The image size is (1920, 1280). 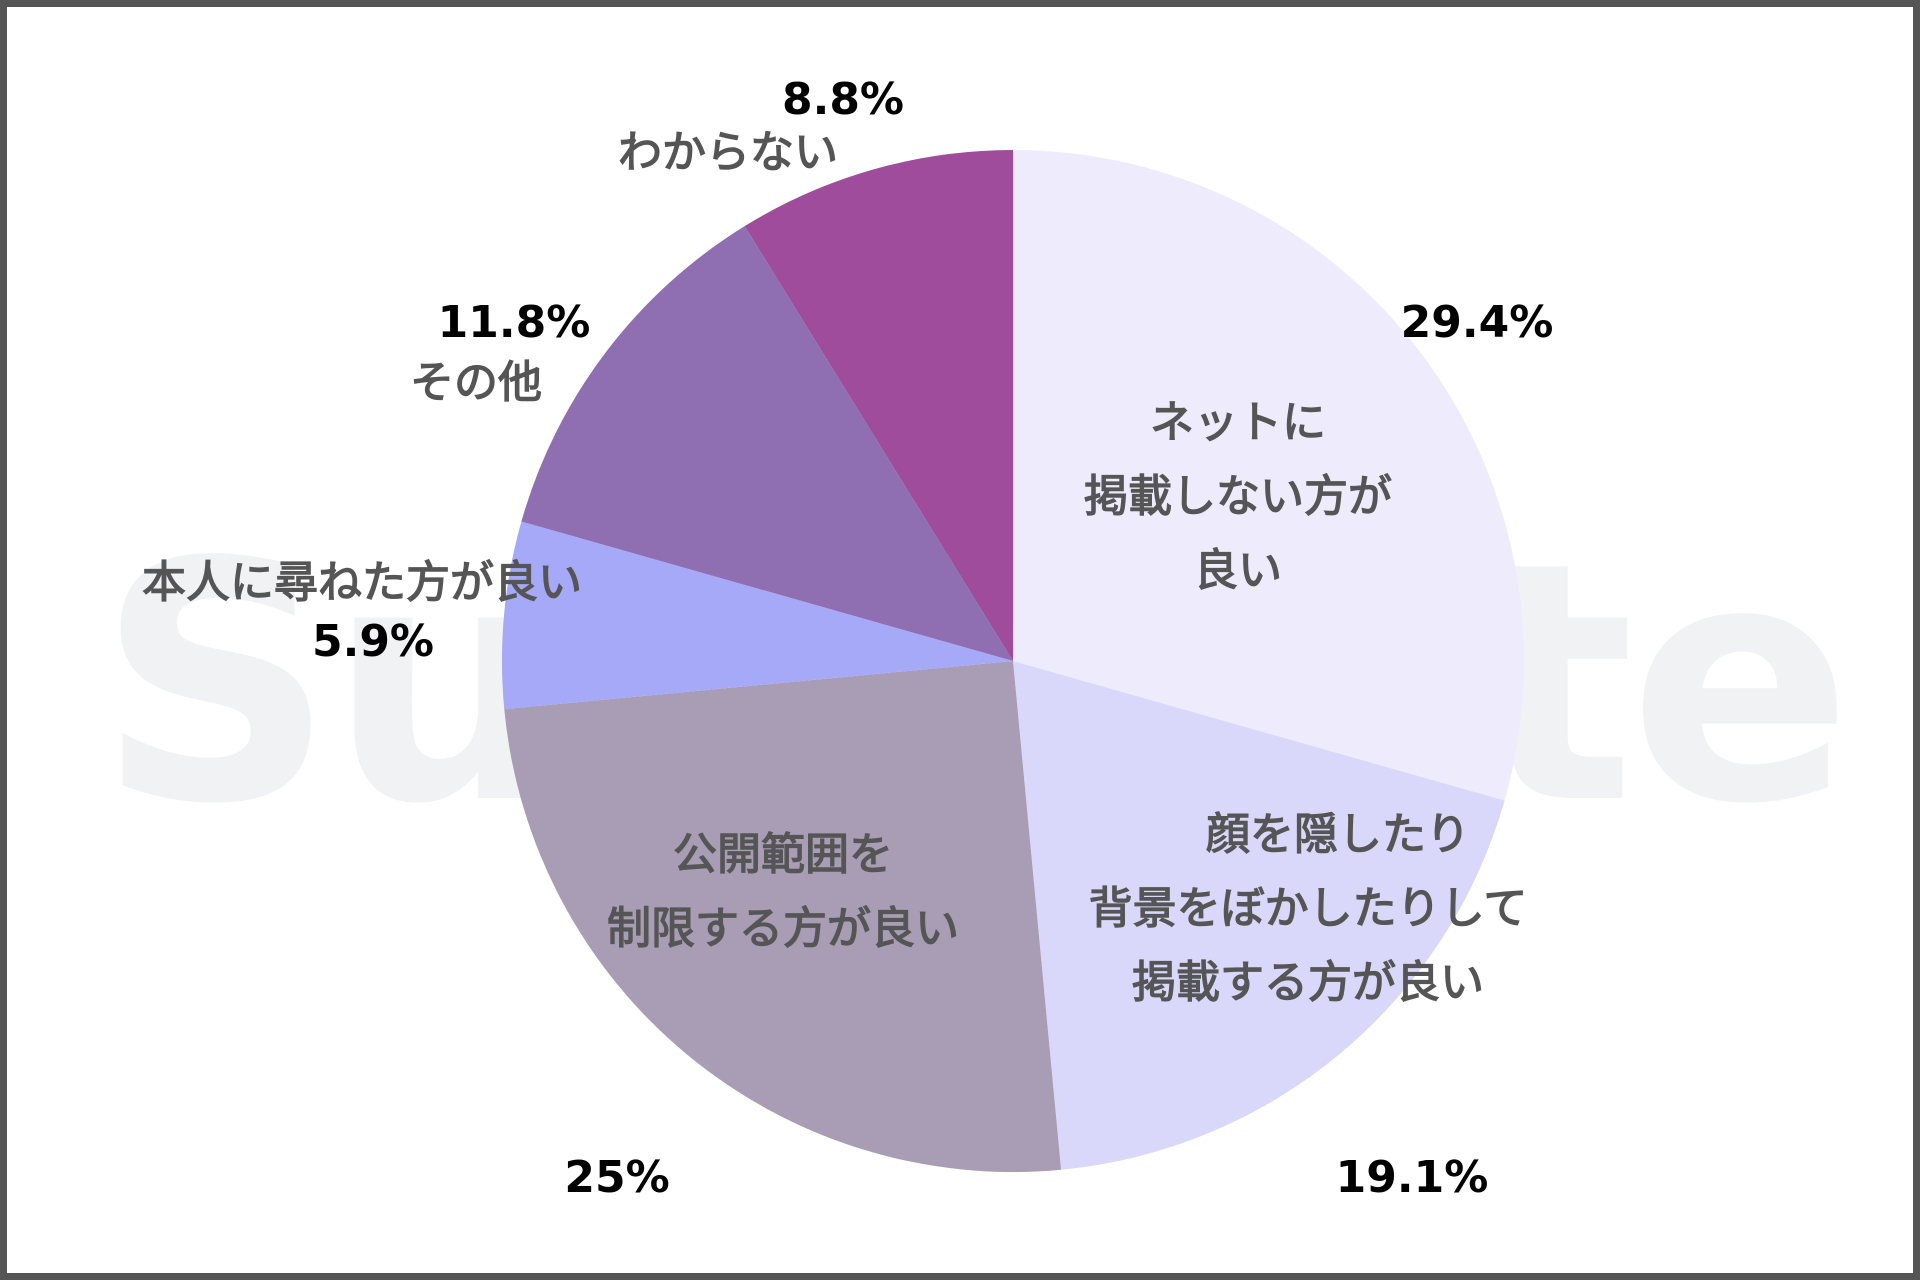 I want to click on slice-label-unknown: わからない, so click(x=728, y=153).